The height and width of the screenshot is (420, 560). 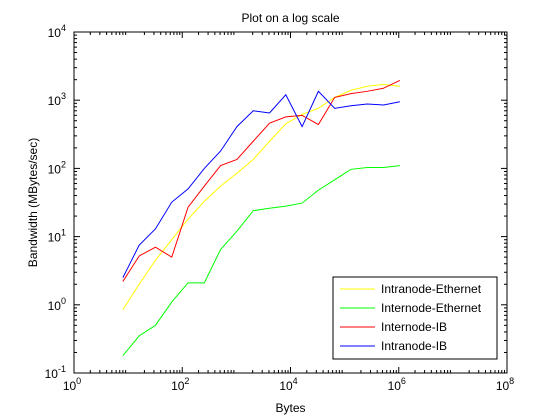 What do you see at coordinates (57, 99) in the screenshot?
I see `y-tick-label: 10³` at bounding box center [57, 99].